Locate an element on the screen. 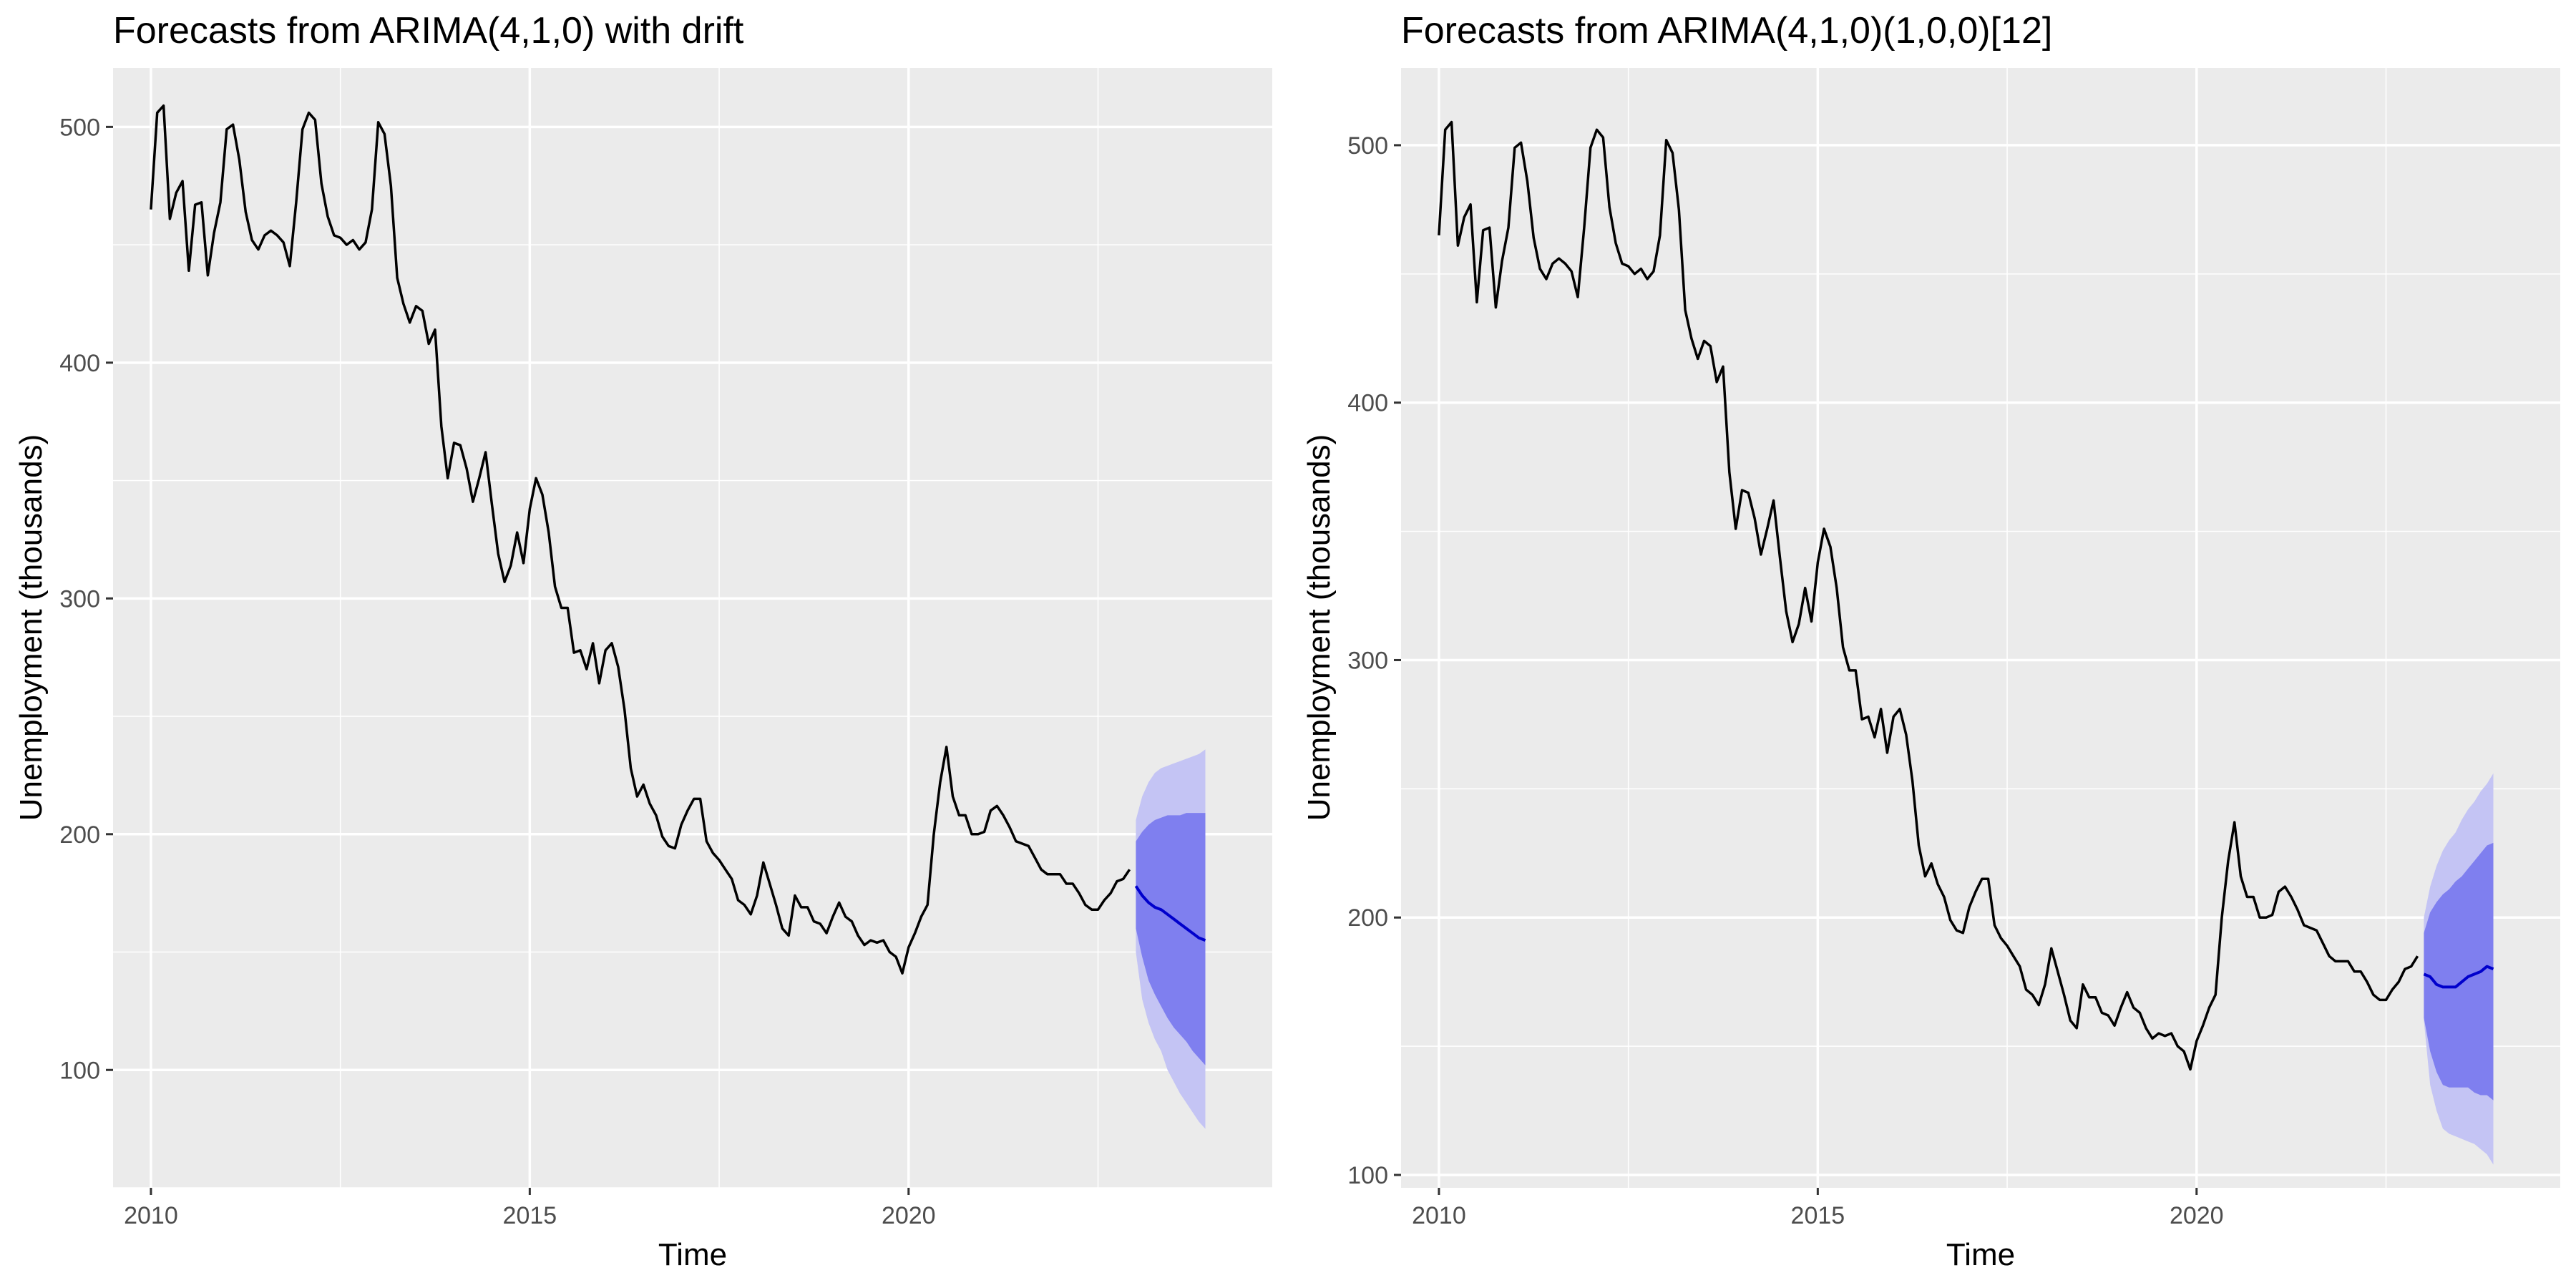 The height and width of the screenshot is (1288, 2576). chart-title: Forecasts from ARIMA(4,1,0) with drift is located at coordinates (428, 31).